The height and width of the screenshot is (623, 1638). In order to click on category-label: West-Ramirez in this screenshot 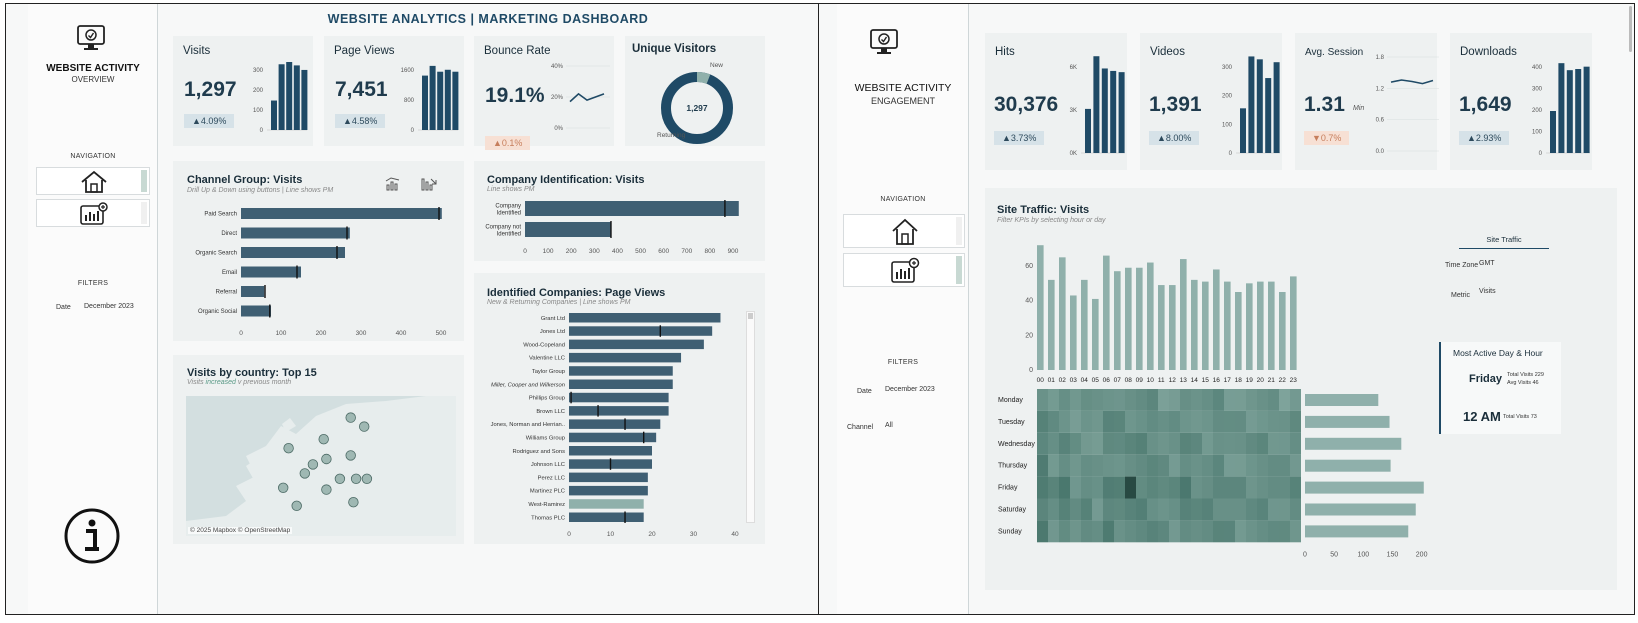, I will do `click(546, 505)`.